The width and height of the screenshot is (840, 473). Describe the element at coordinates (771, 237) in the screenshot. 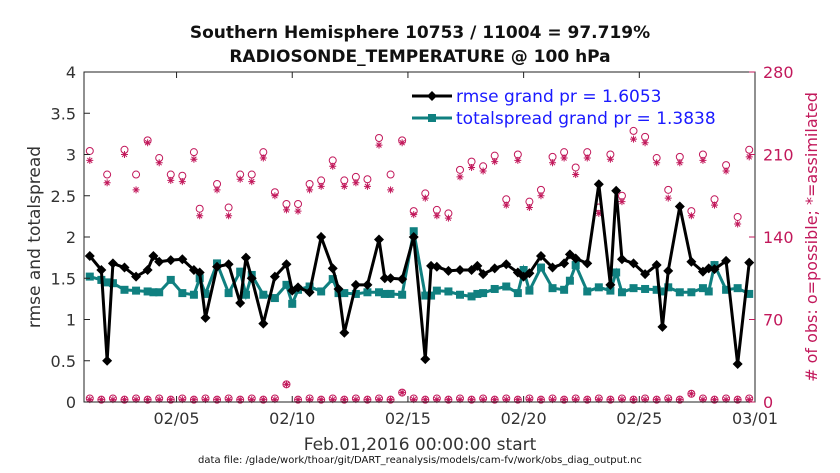

I see `y-axis-right: 0 70 140 210 280` at that location.